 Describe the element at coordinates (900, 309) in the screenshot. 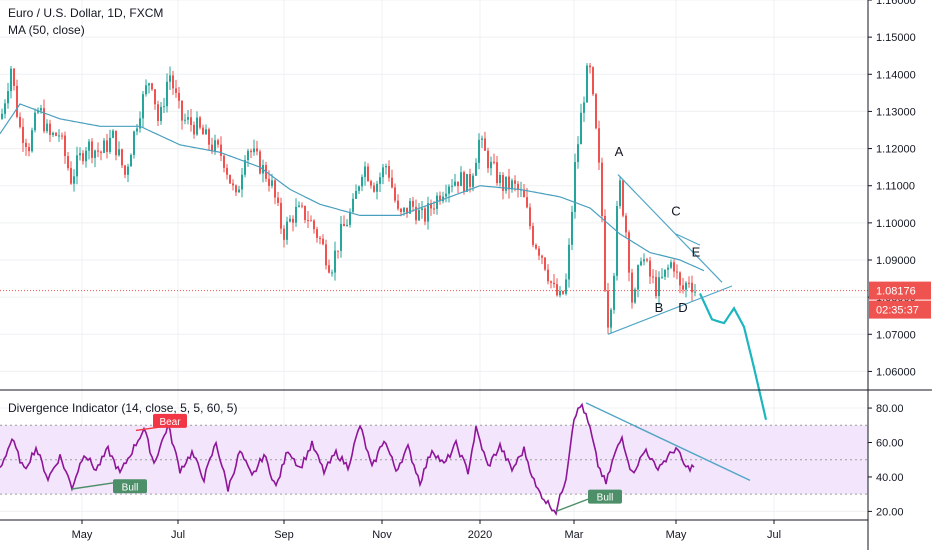

I see `countdown-badge` at that location.